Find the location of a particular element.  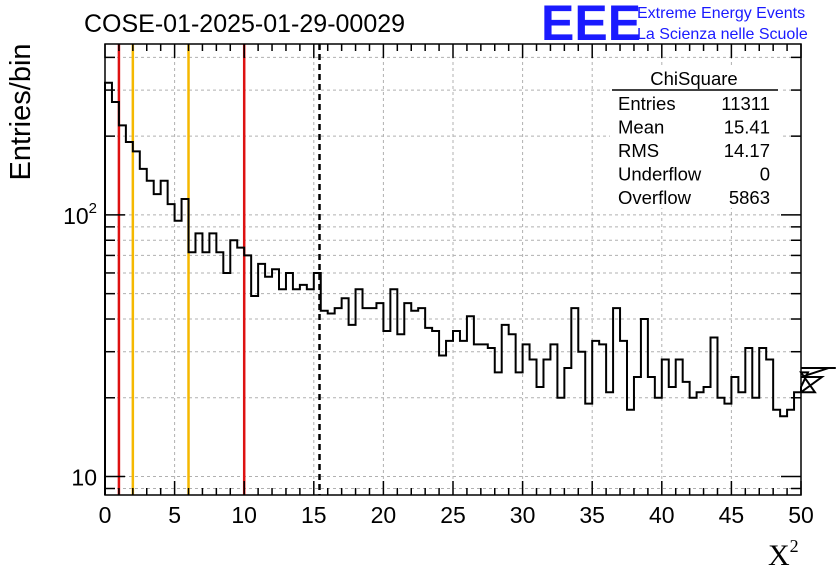

y-tick-label-exp: 2 is located at coordinates (93, 208).